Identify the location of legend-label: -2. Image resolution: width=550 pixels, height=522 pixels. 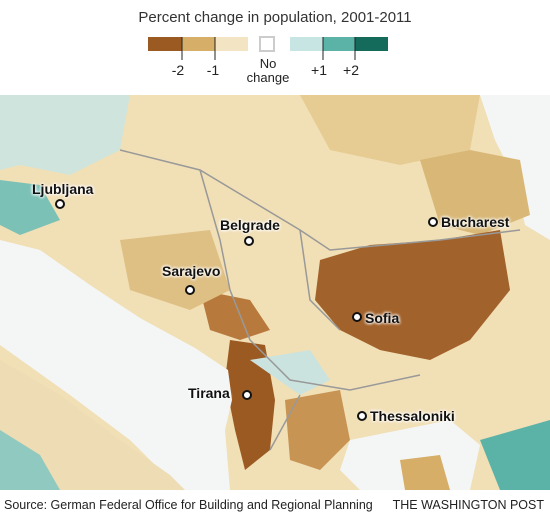
(178, 70).